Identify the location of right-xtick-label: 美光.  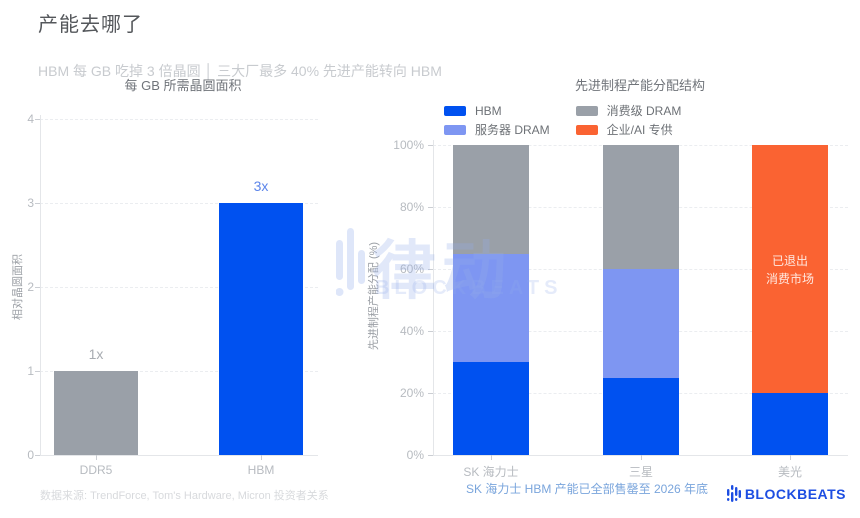
(789, 472).